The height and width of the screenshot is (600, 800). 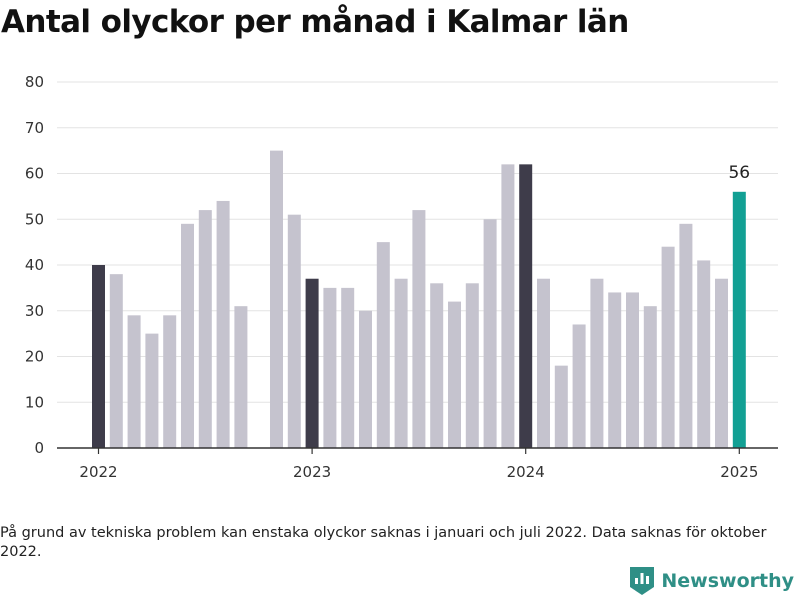 What do you see at coordinates (34, 219) in the screenshot?
I see `y-tick-label: 50` at bounding box center [34, 219].